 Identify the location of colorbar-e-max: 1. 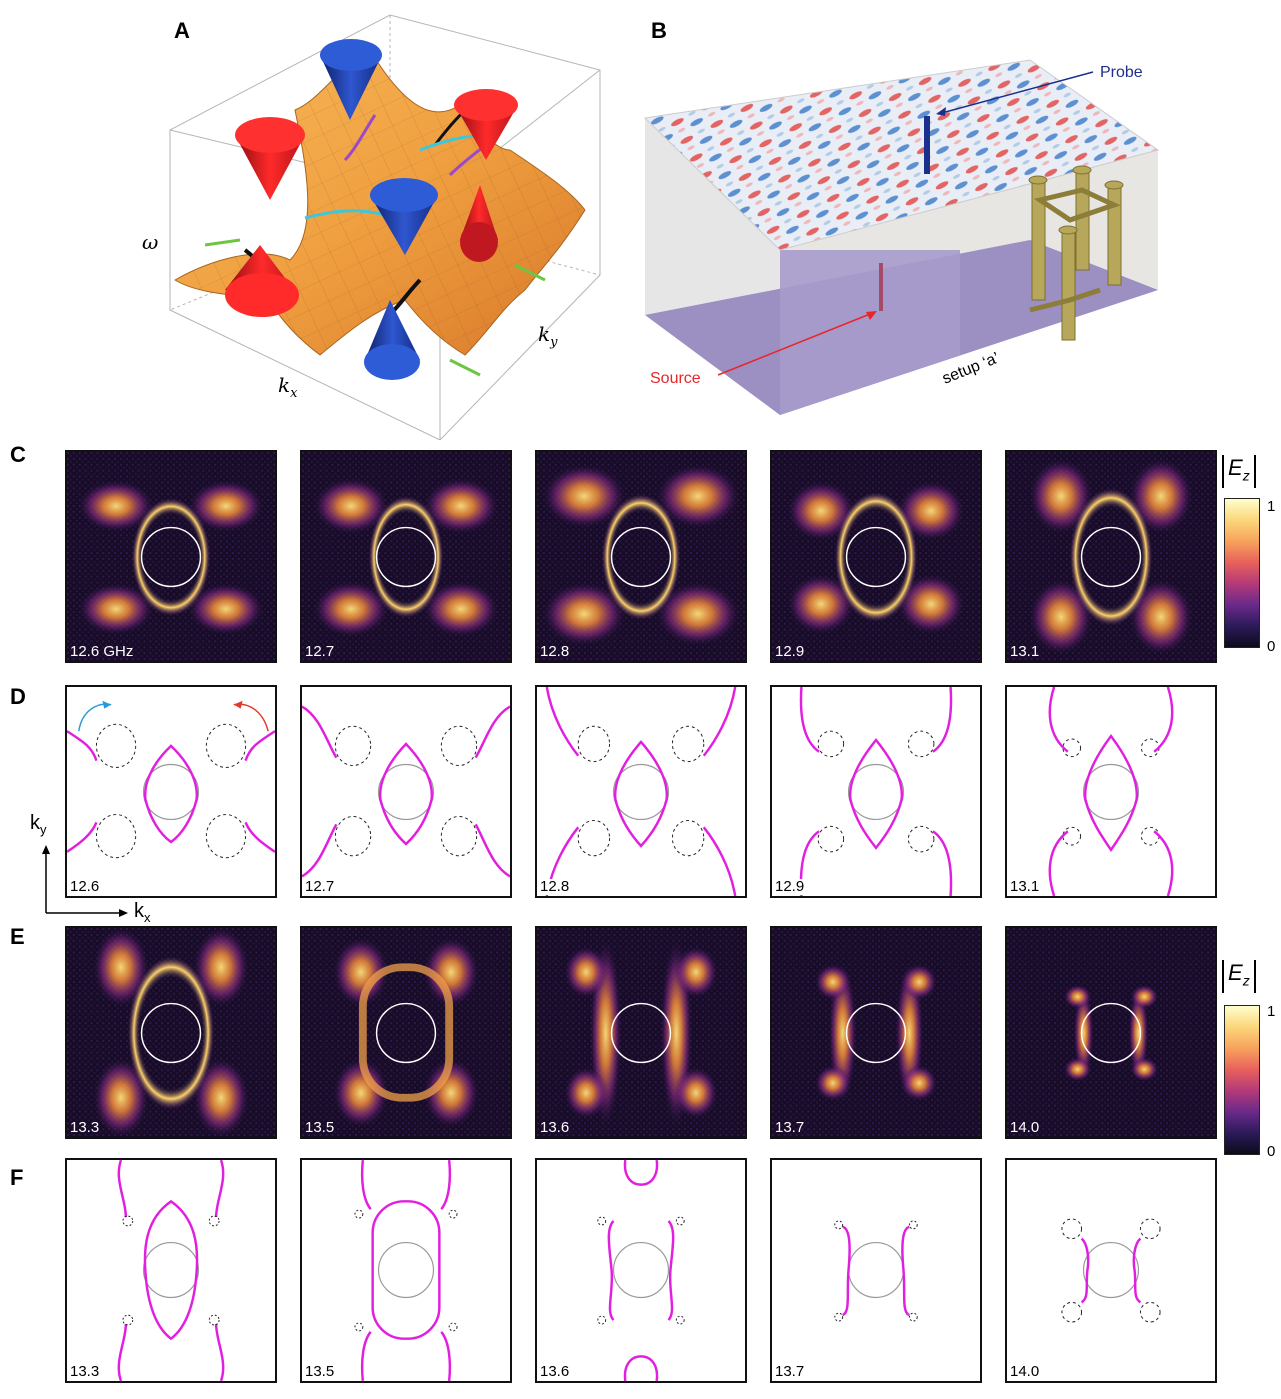
(1271, 1011).